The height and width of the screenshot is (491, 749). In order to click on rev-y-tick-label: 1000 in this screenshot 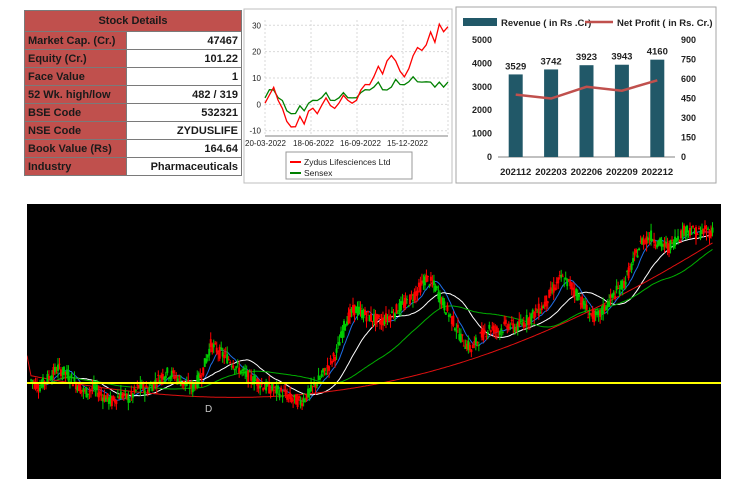, I will do `click(482, 134)`.